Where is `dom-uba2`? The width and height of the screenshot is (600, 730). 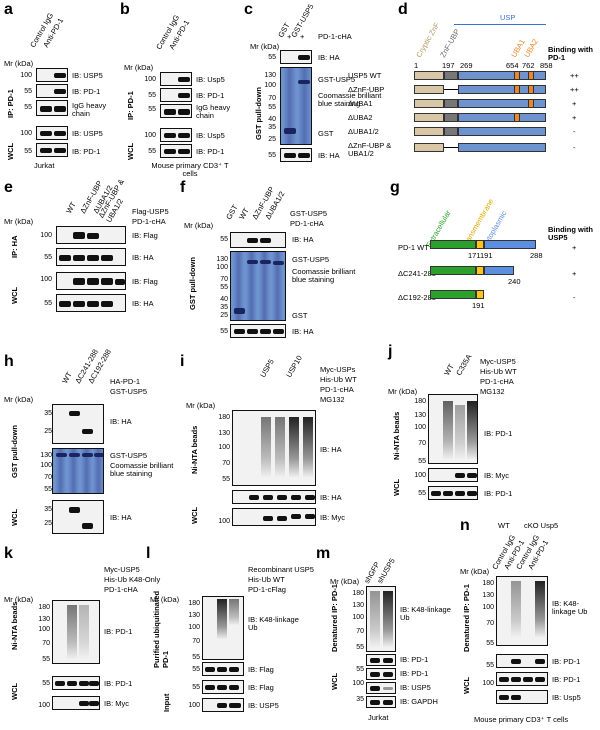
dom-uba2 is located at coordinates (531, 103).